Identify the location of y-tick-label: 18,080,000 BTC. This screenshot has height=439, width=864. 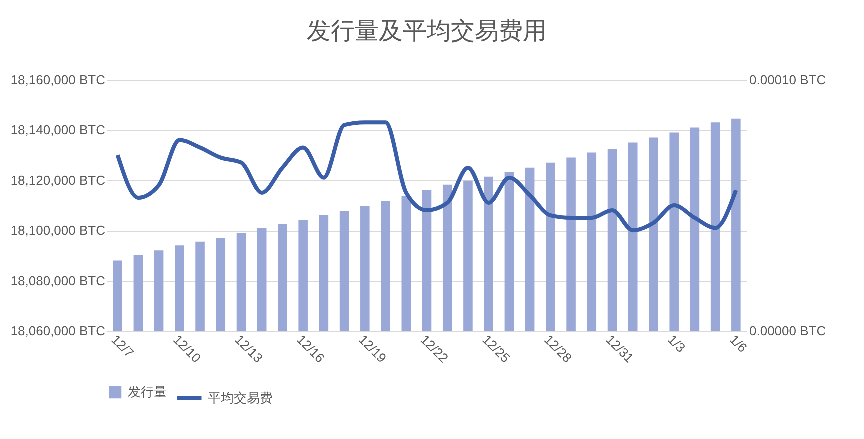
(58, 280).